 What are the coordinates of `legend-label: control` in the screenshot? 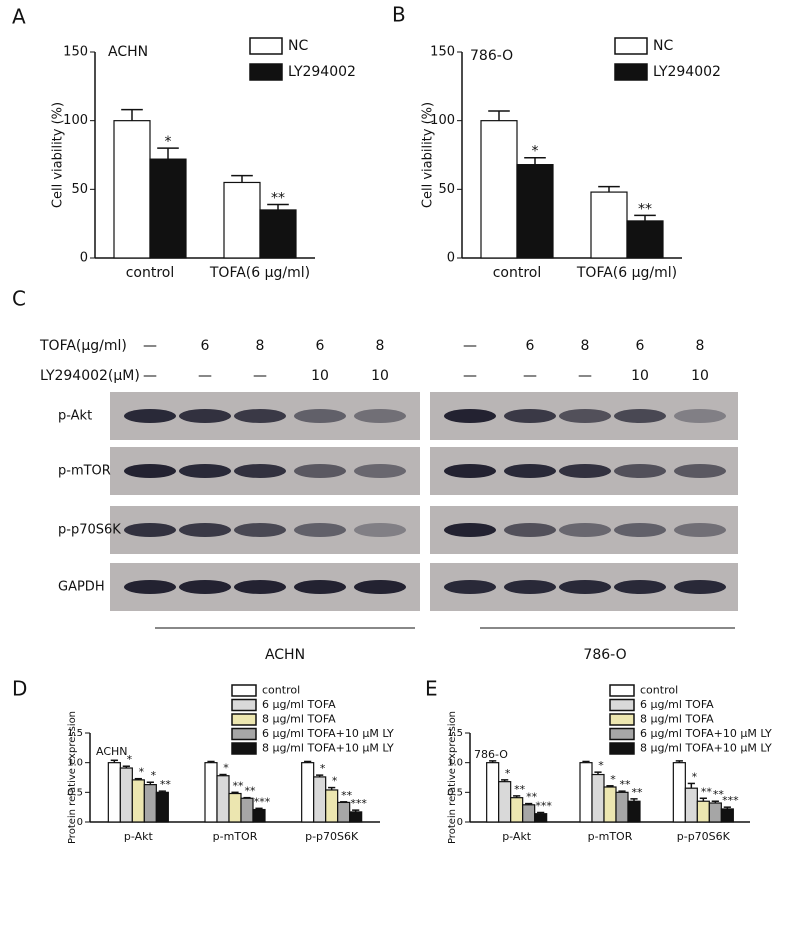 It's located at (281, 690).